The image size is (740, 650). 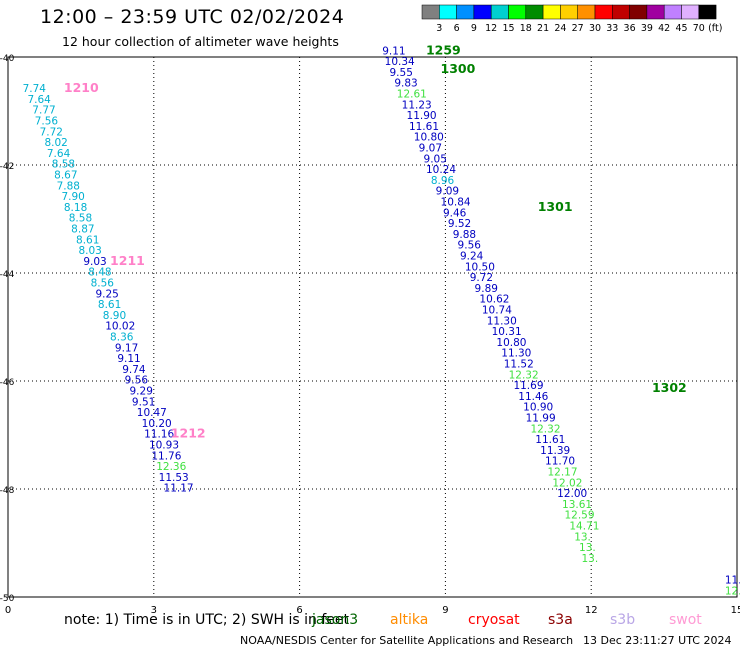 I want to click on colorbar-label: 12, so click(x=491, y=28).